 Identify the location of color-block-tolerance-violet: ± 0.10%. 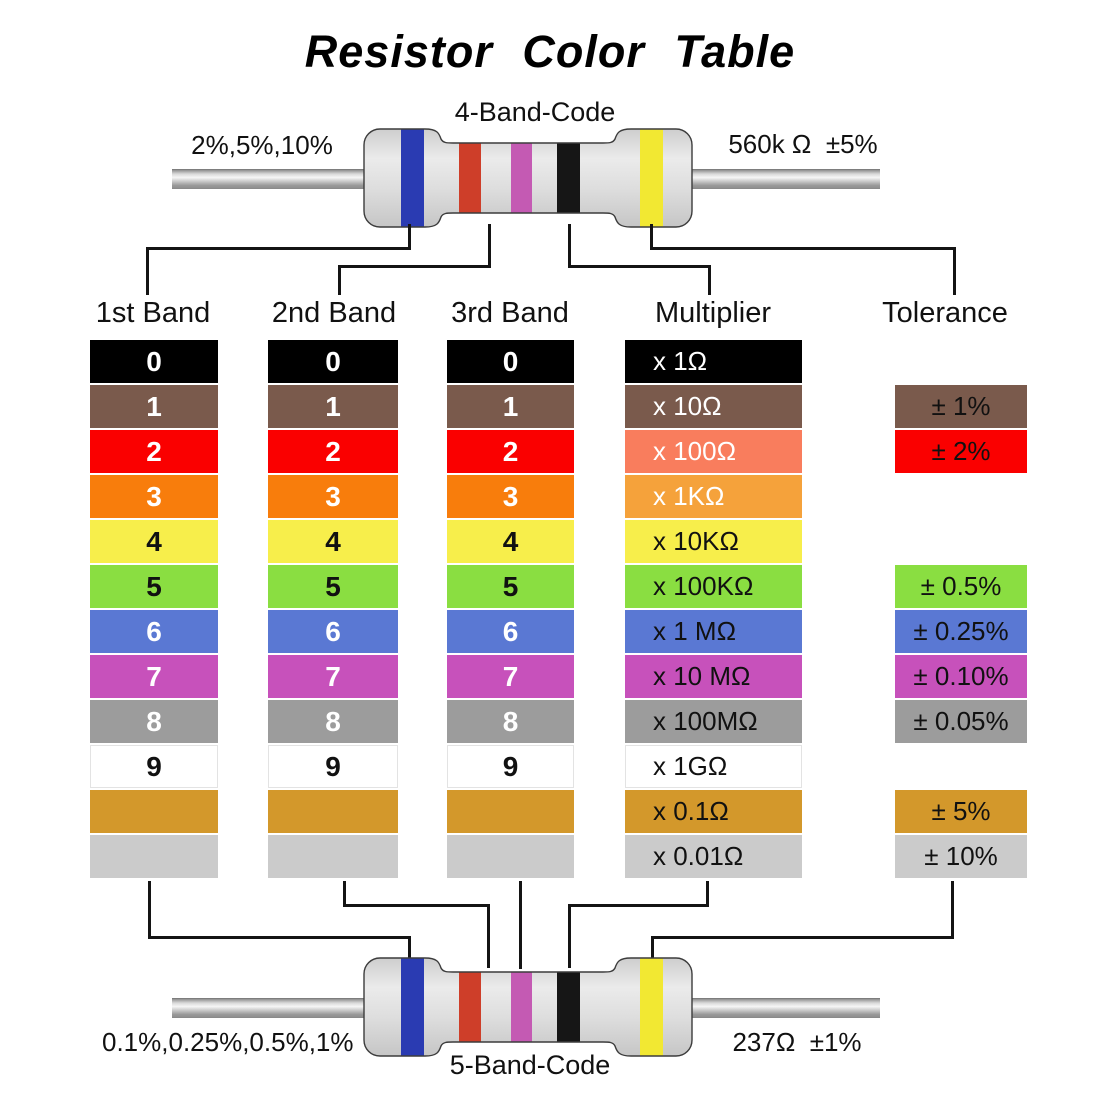
(961, 676).